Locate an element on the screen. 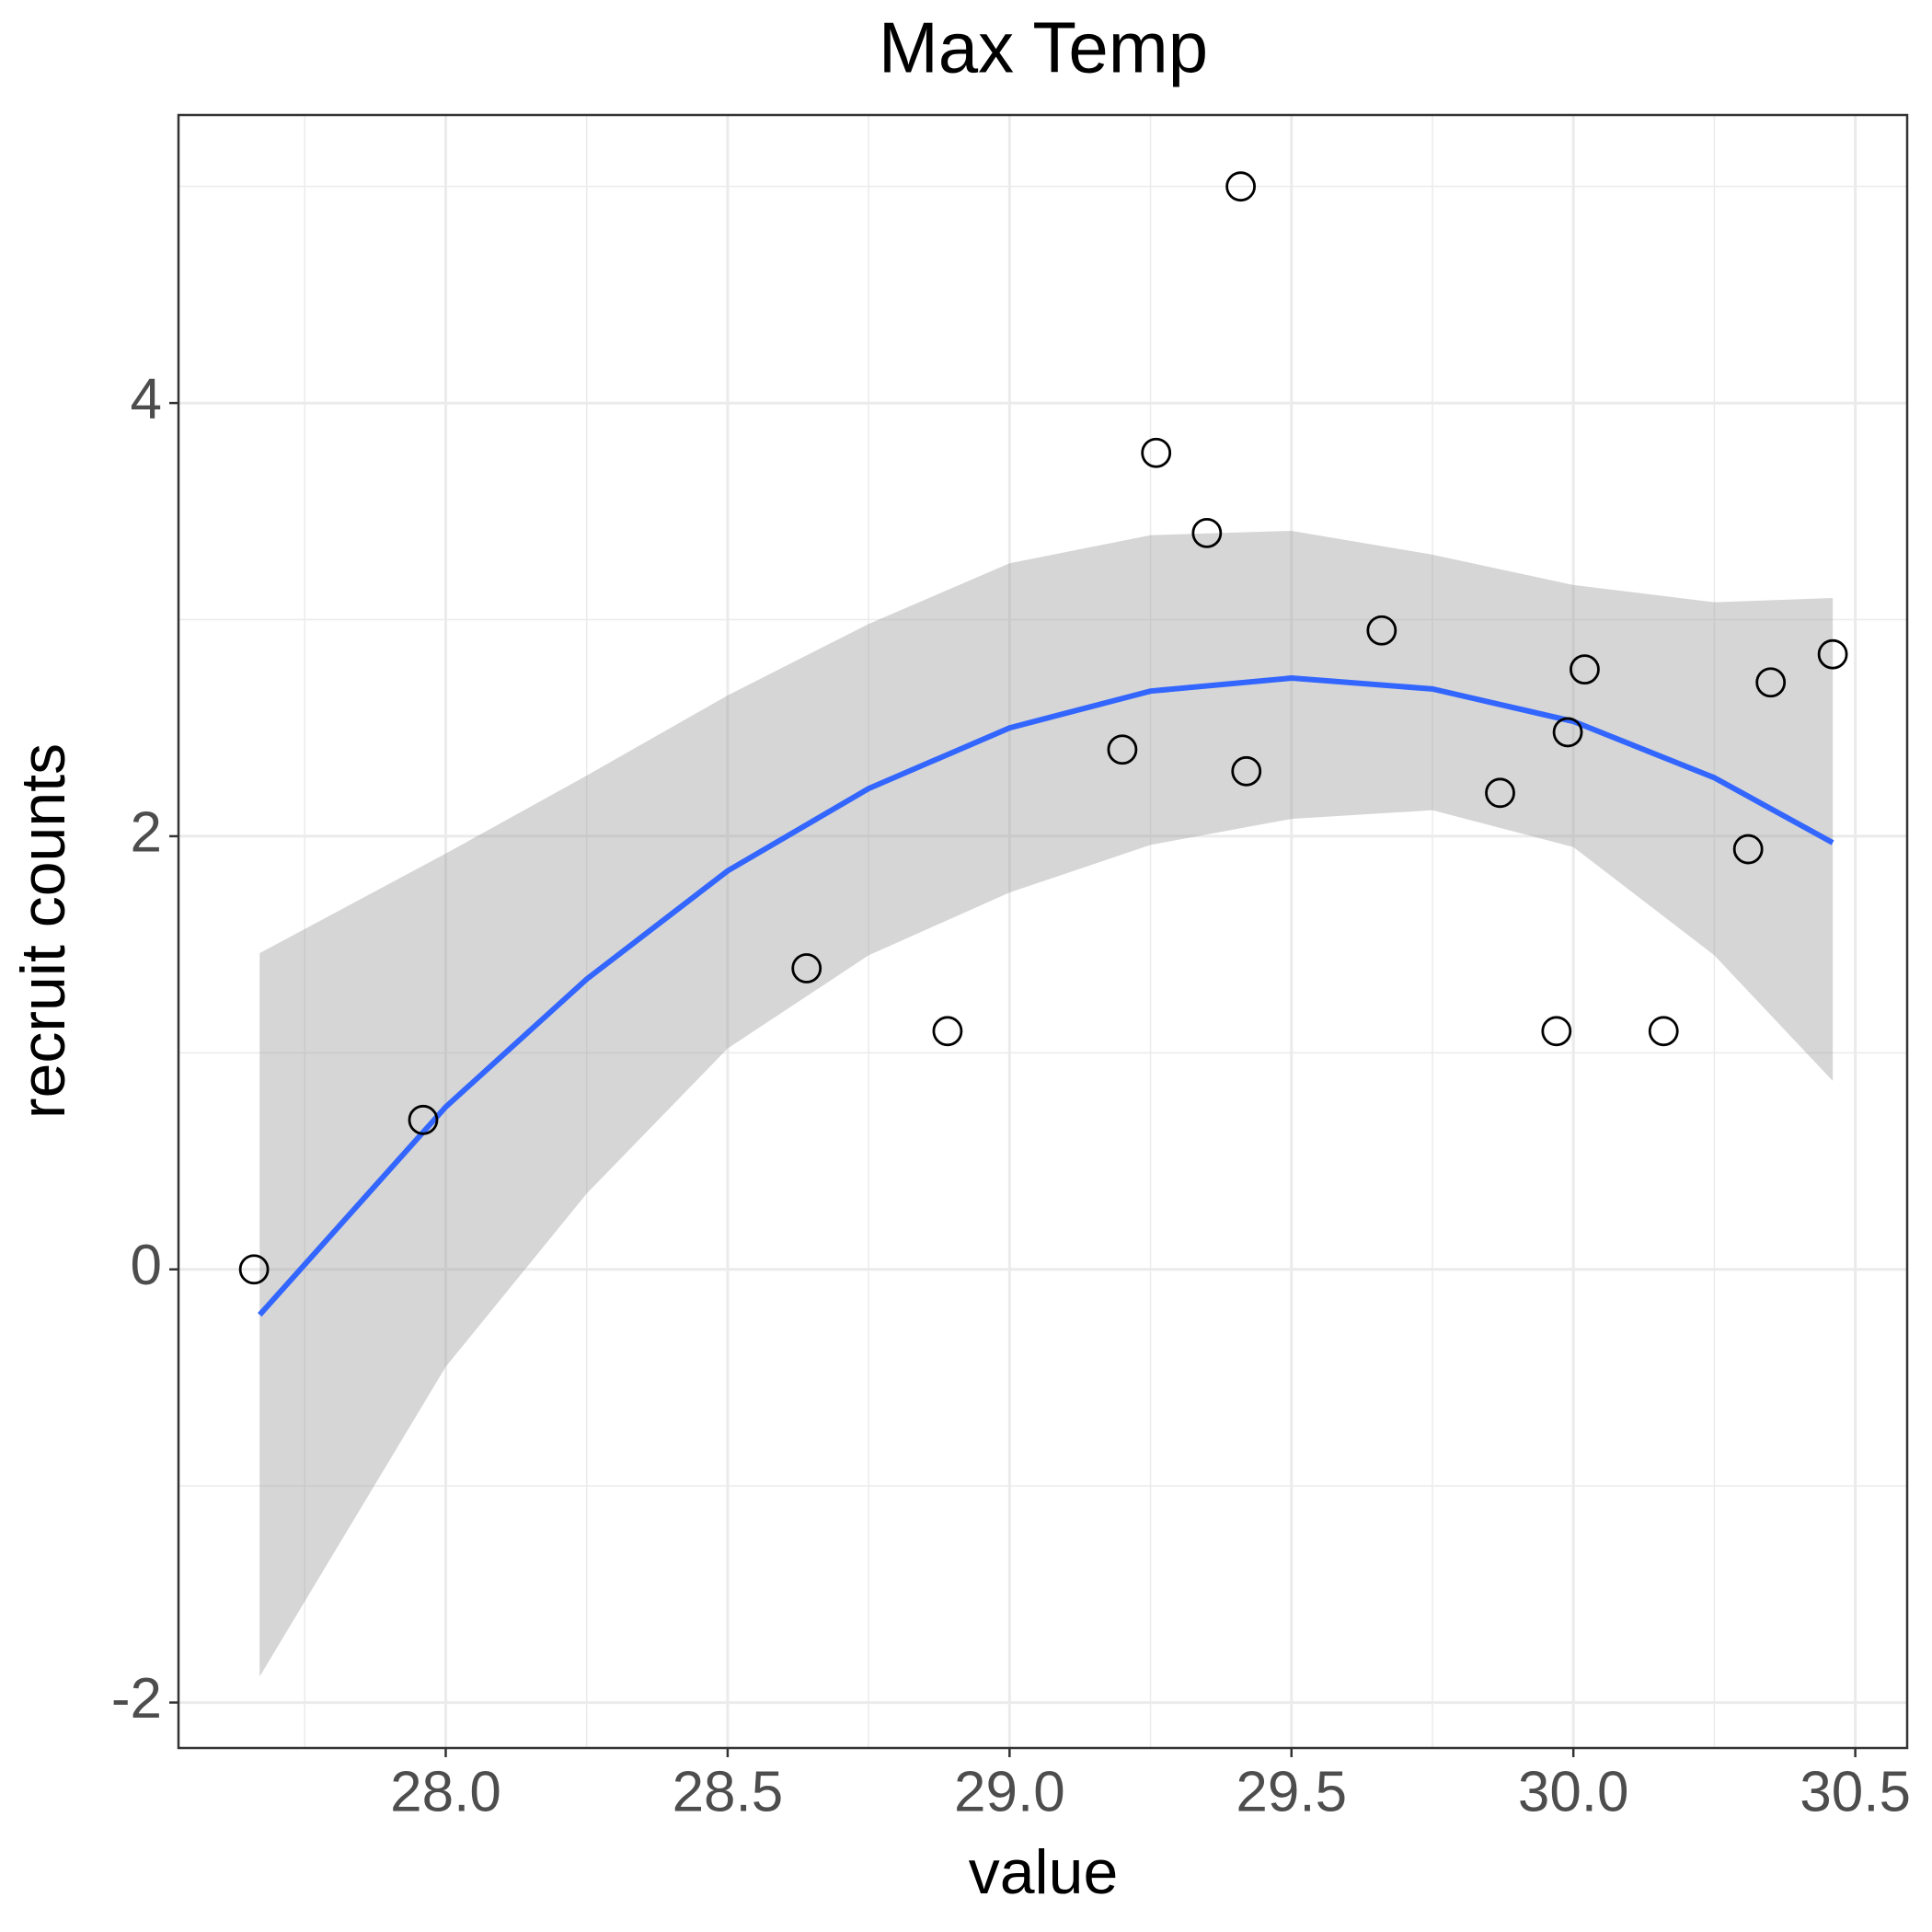  y-axis-title: recruit counts is located at coordinates (43, 931).